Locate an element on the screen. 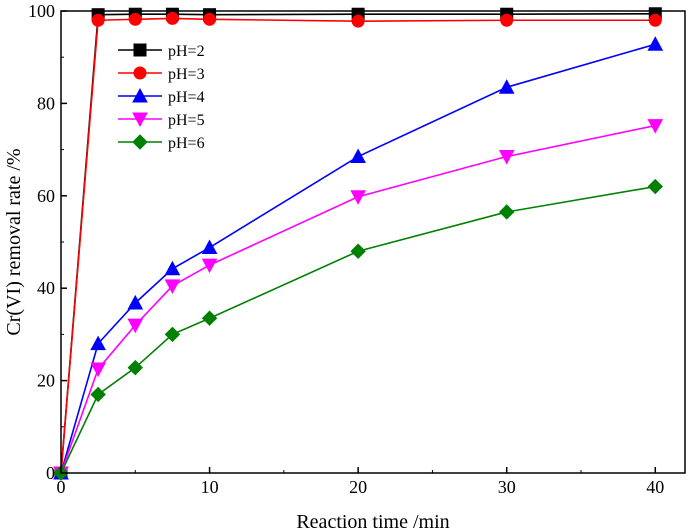 The width and height of the screenshot is (700, 531). y-tick-label: 40 is located at coordinates (46, 288).